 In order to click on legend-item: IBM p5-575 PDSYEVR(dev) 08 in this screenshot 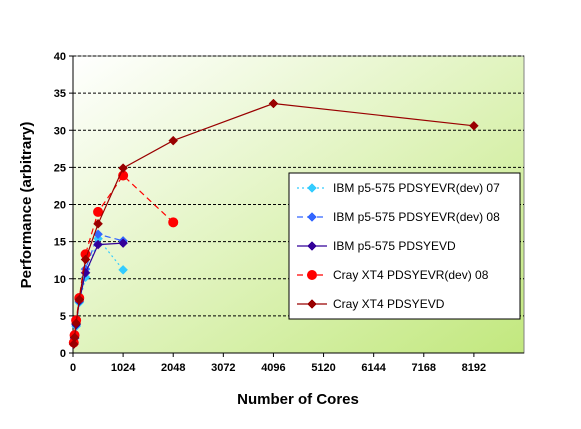, I will do `click(398, 217)`.